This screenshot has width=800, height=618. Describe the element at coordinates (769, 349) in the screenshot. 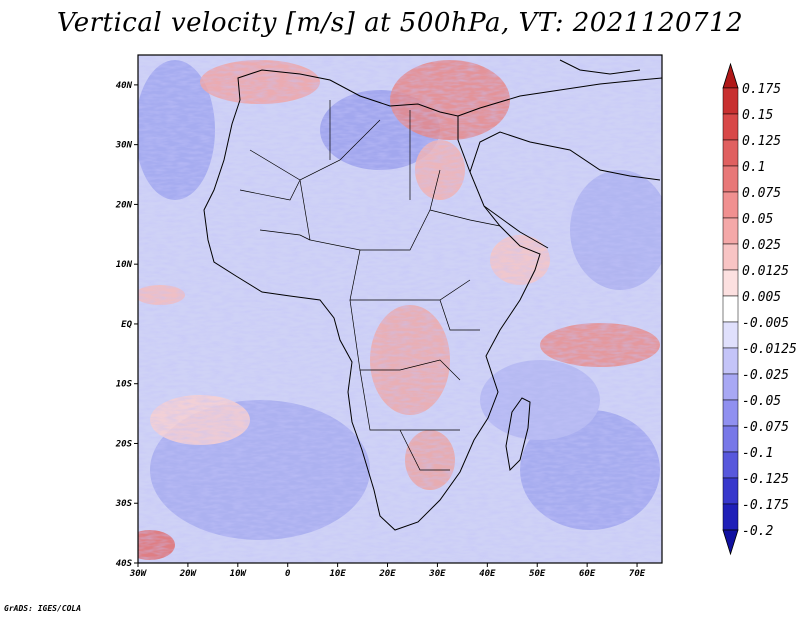

I see `colorbar-label: -0.0125` at that location.